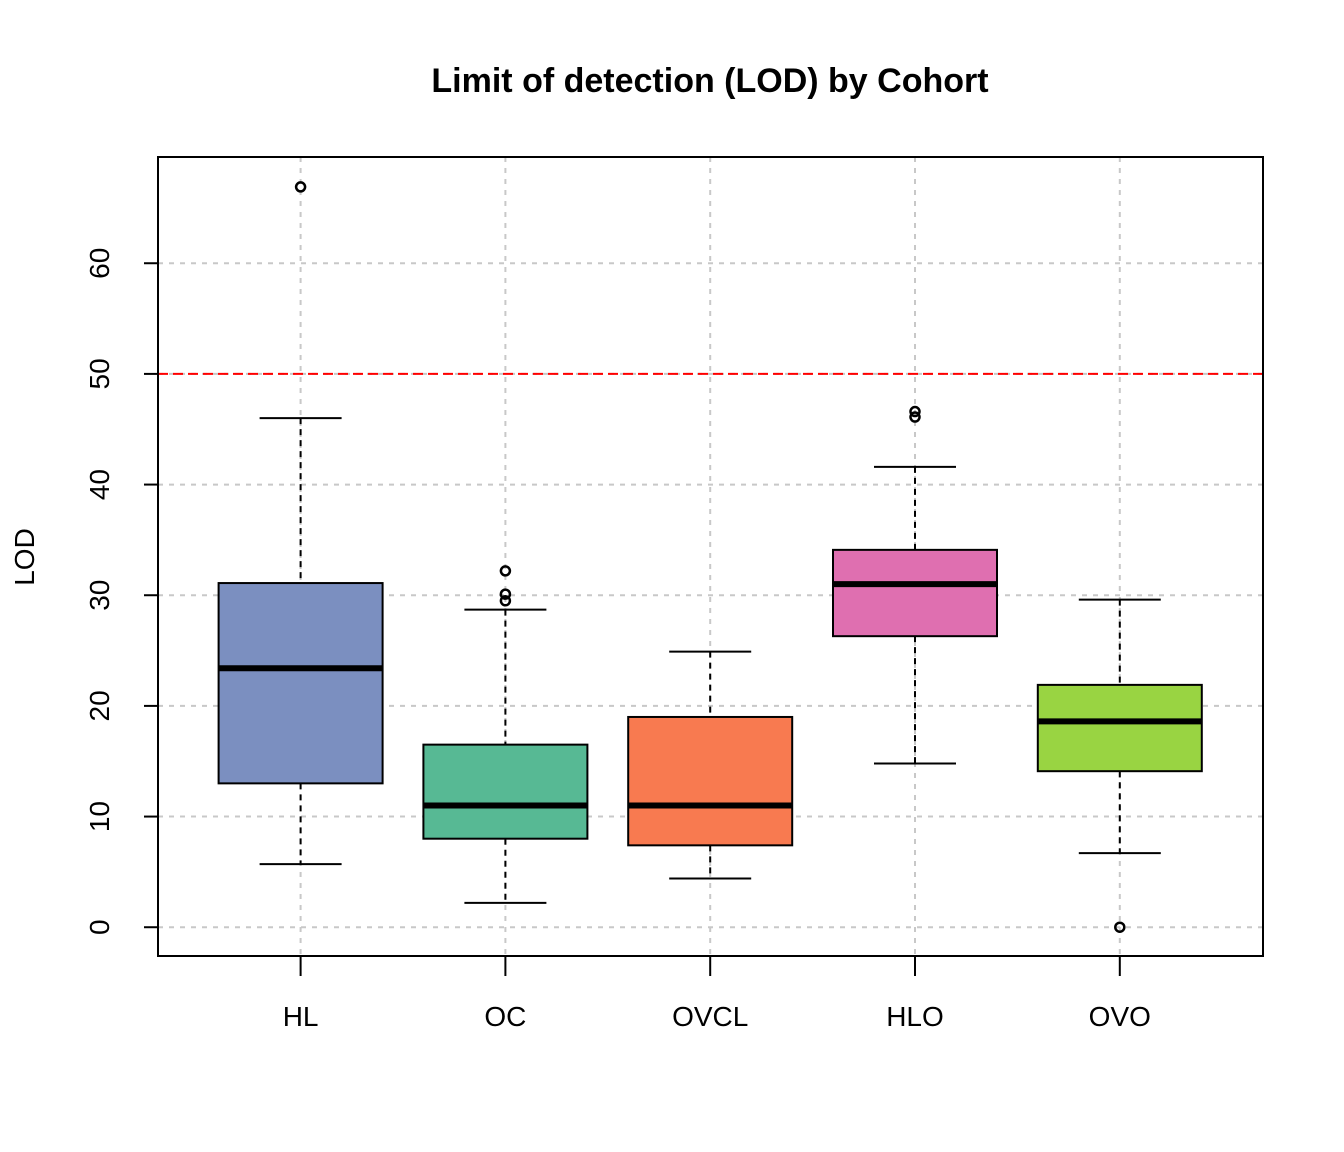 The height and width of the screenshot is (1152, 1344). What do you see at coordinates (1120, 1016) in the screenshot?
I see `x-tick-label-ovo: OVO` at bounding box center [1120, 1016].